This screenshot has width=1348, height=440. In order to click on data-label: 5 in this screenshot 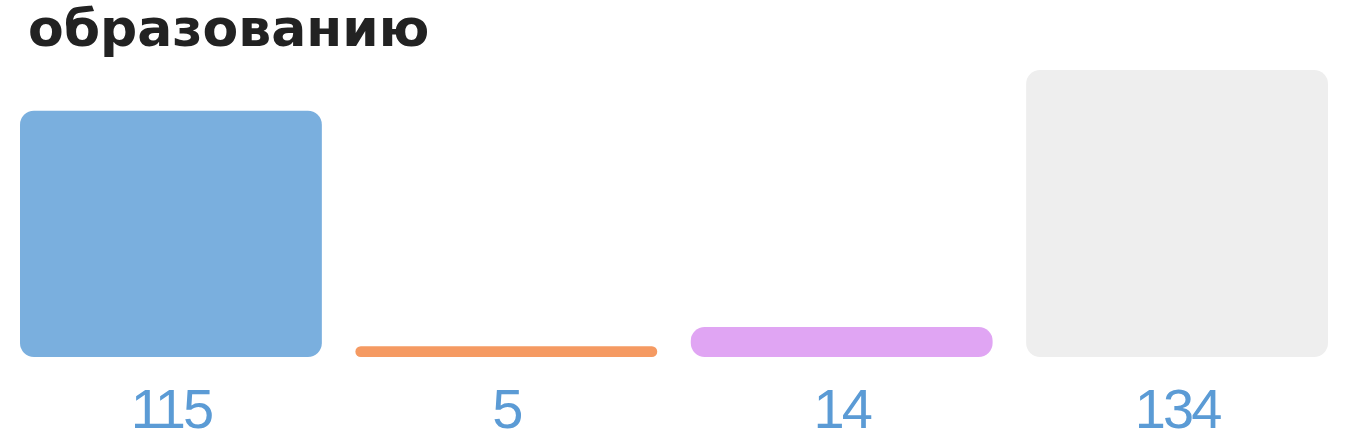, I will do `click(507, 408)`.